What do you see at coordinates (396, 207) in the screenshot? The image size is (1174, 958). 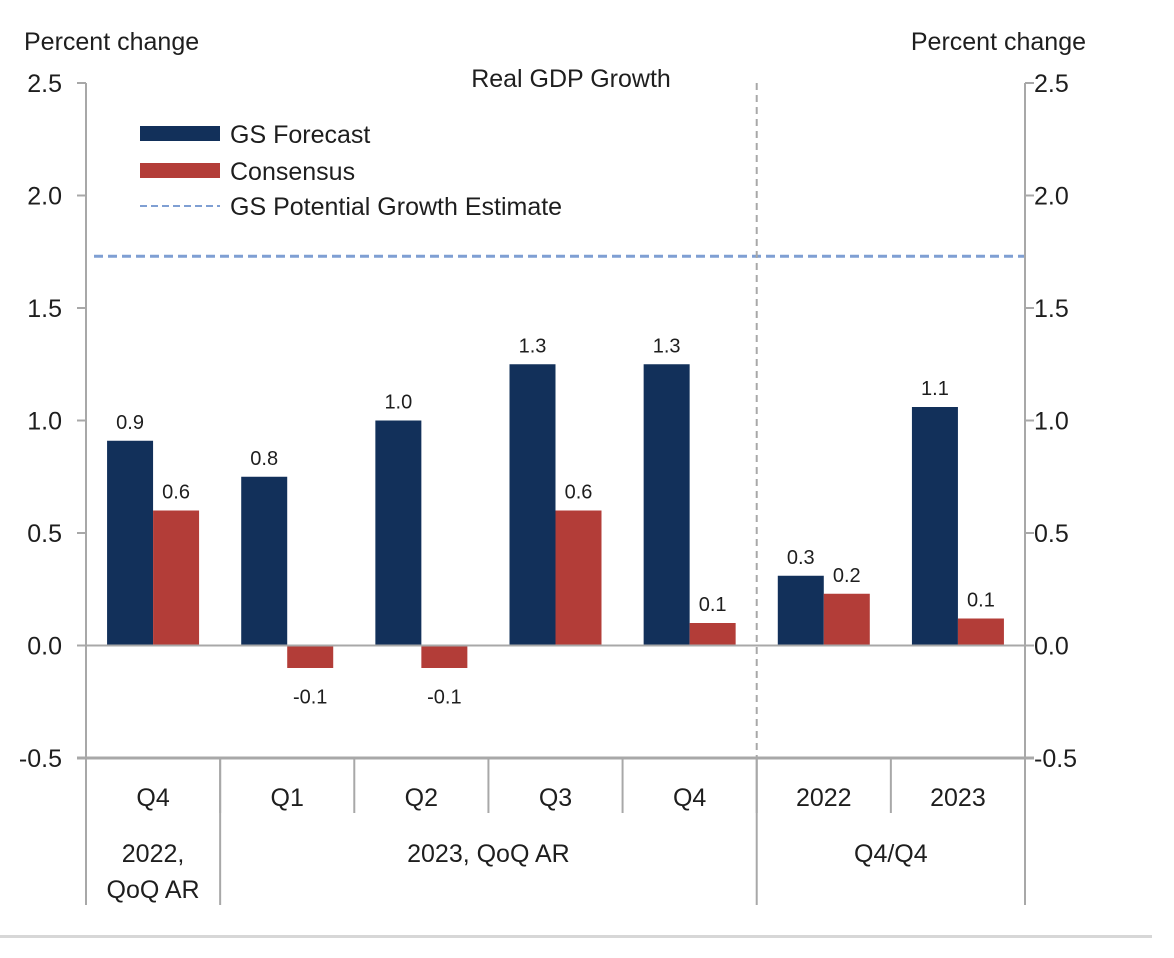 I see `legend-label-potential-growth: GS Potential Growth Estimate` at bounding box center [396, 207].